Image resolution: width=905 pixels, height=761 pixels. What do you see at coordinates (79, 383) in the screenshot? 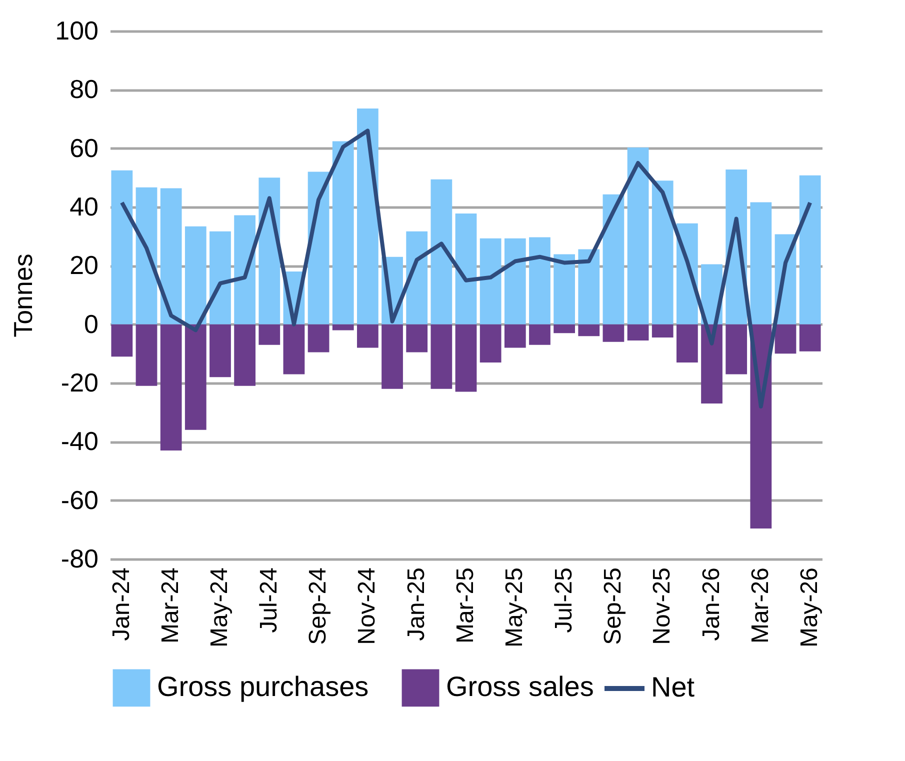
I see `y-tick-label: -20` at bounding box center [79, 383].